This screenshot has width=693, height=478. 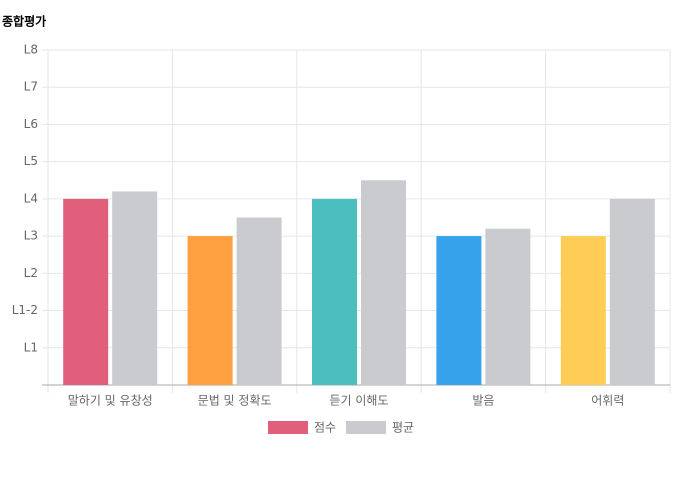 What do you see at coordinates (31, 347) in the screenshot?
I see `y-tick-label: L1` at bounding box center [31, 347].